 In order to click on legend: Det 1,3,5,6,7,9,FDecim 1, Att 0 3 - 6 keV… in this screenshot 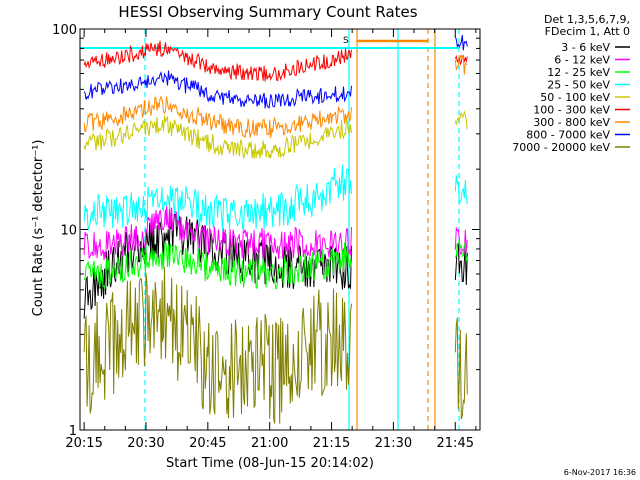, I will do `click(571, 83)`.